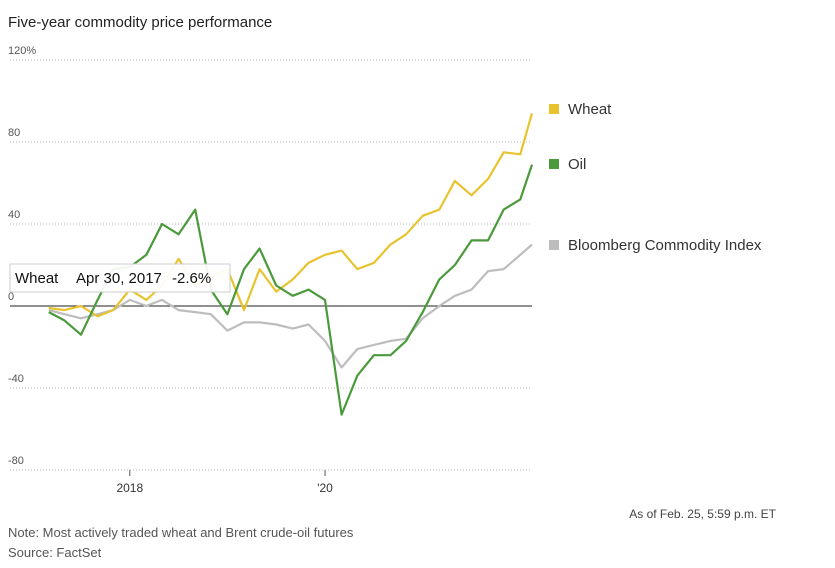 Image resolution: width=835 pixels, height=568 pixels. What do you see at coordinates (14, 215) in the screenshot?
I see `y-tick-label: 40` at bounding box center [14, 215].